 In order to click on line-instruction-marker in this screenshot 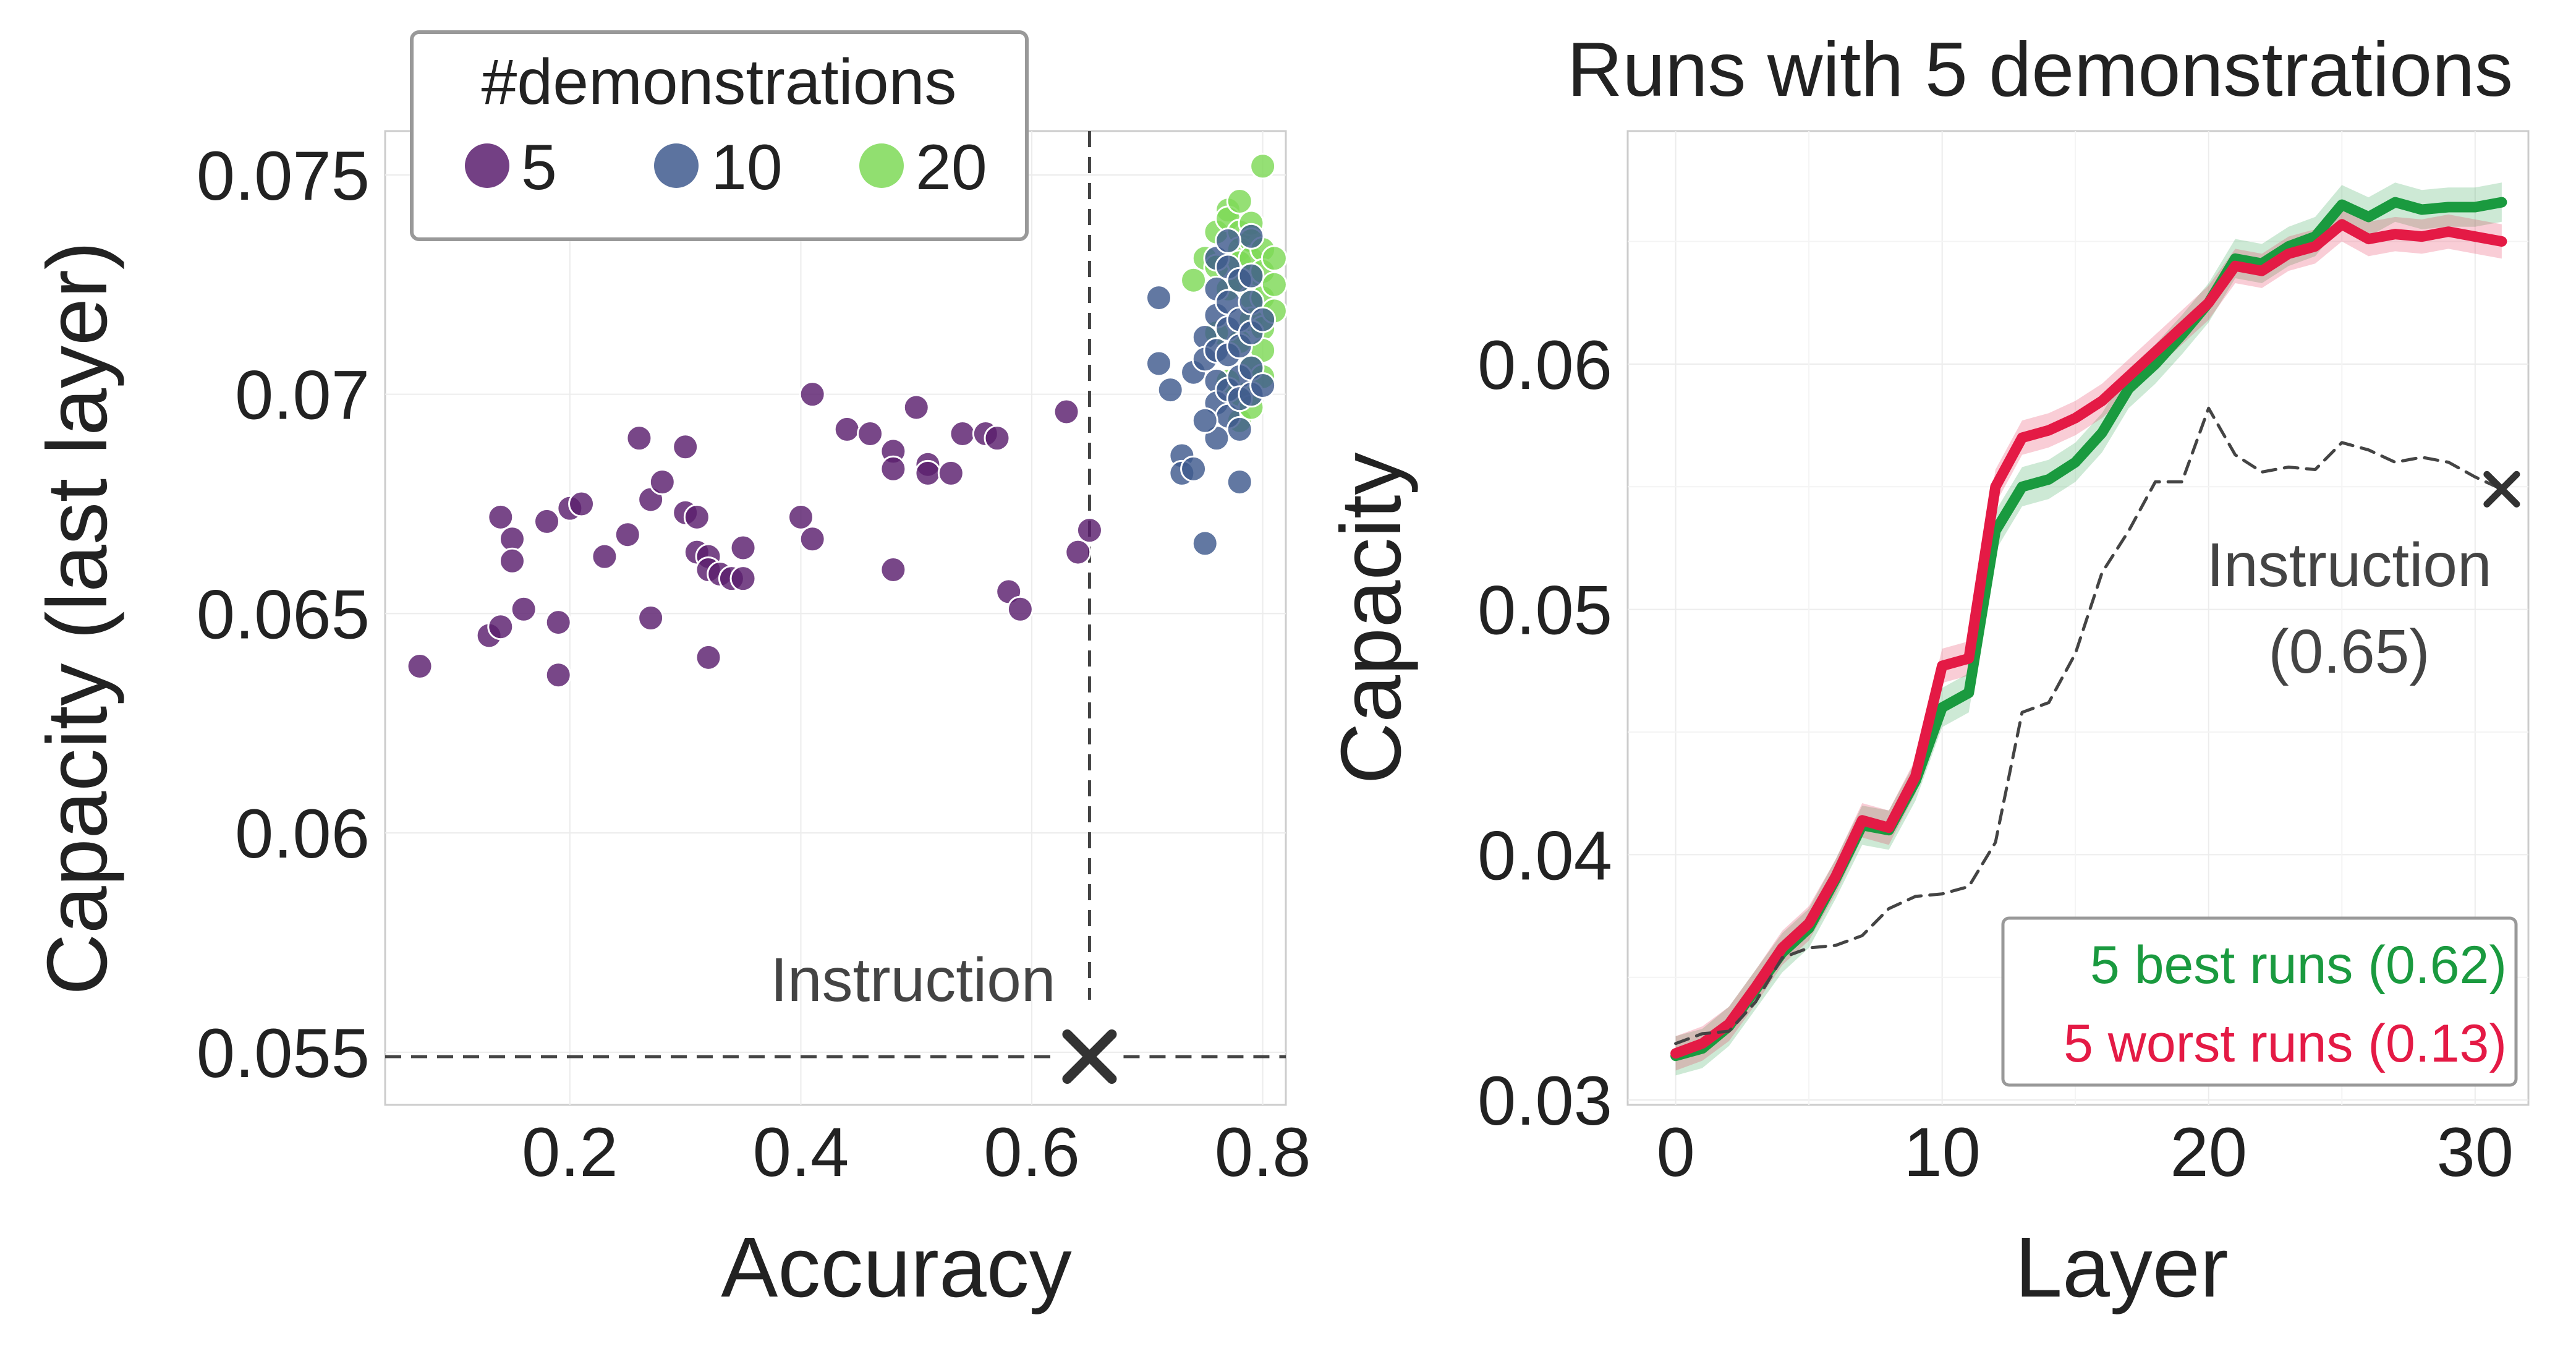, I will do `click(2501, 490)`.